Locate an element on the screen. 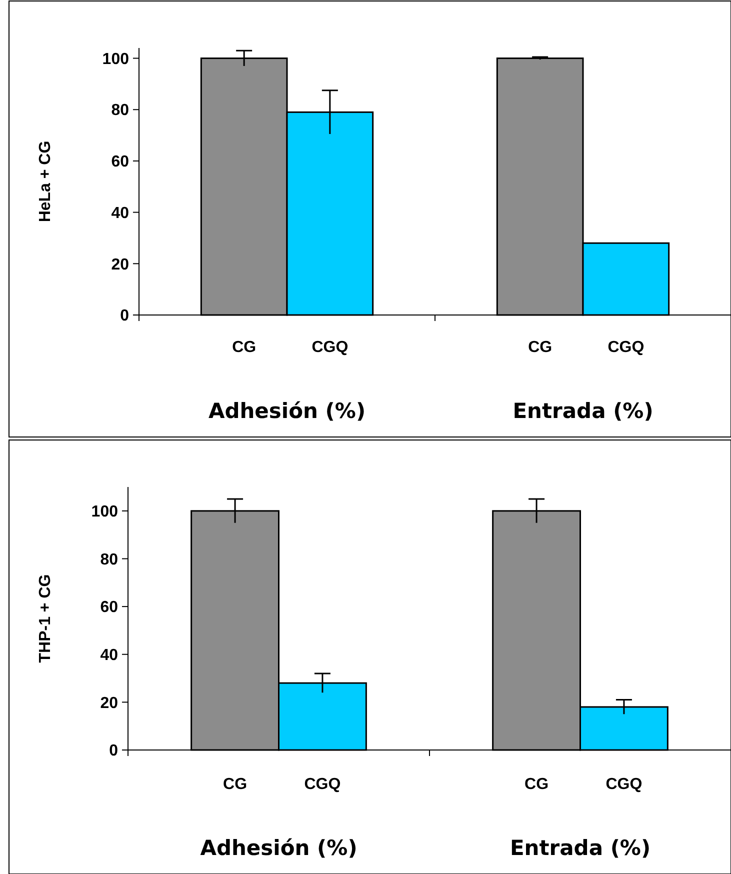 This screenshot has height=874, width=731. y-axis-title: HeLa + CG is located at coordinates (45, 181).